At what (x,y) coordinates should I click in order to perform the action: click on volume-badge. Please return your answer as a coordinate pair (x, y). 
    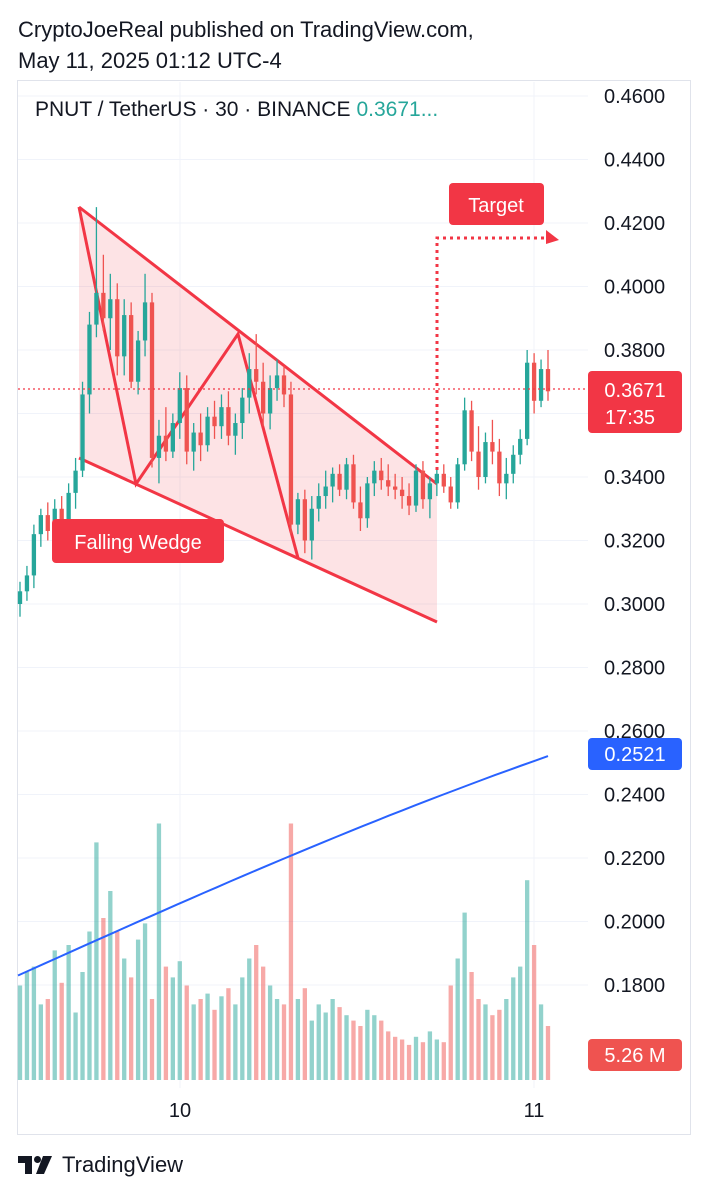
    Looking at the image, I should click on (635, 1055).